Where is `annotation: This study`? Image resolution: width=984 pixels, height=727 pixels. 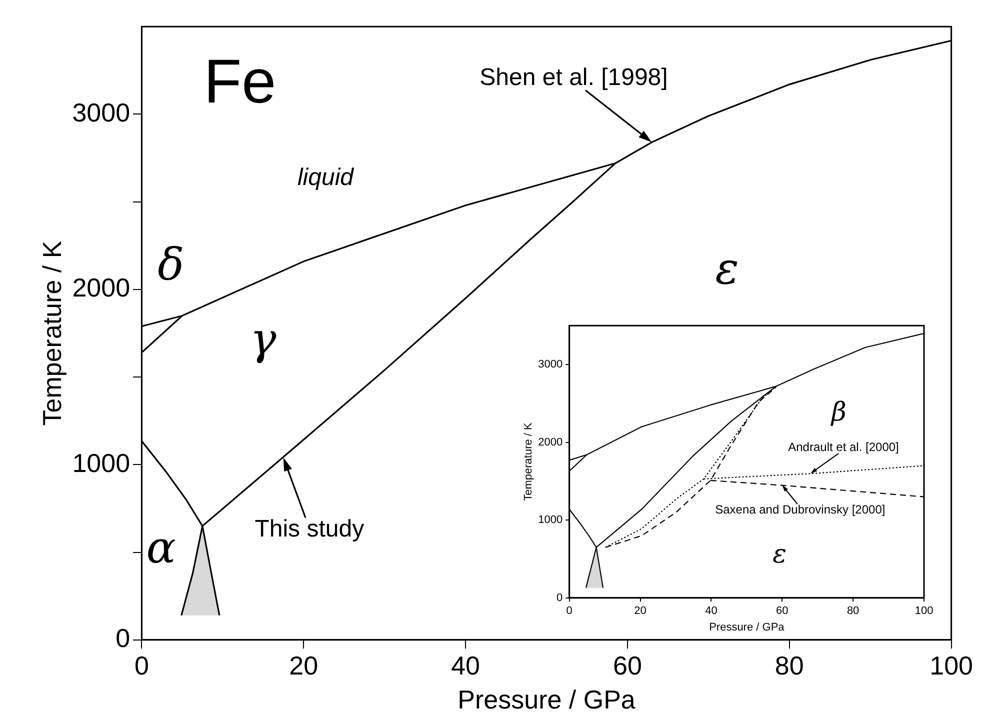 annotation: This study is located at coordinates (309, 528).